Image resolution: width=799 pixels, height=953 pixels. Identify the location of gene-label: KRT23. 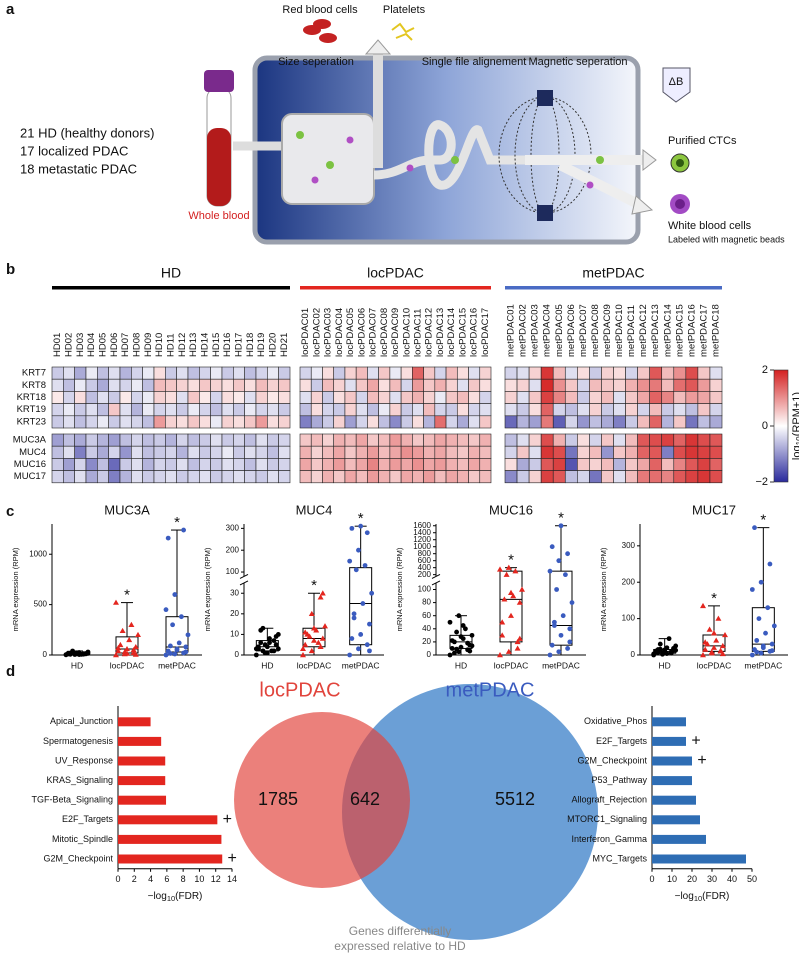
(31, 421).